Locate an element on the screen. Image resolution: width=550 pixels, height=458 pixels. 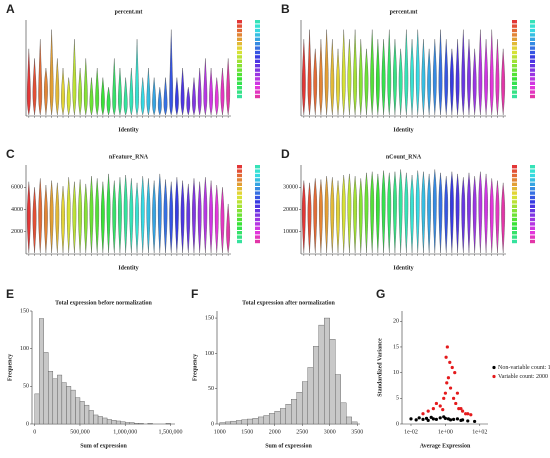
y-tick-label: 0 is located at coordinates (397, 424).